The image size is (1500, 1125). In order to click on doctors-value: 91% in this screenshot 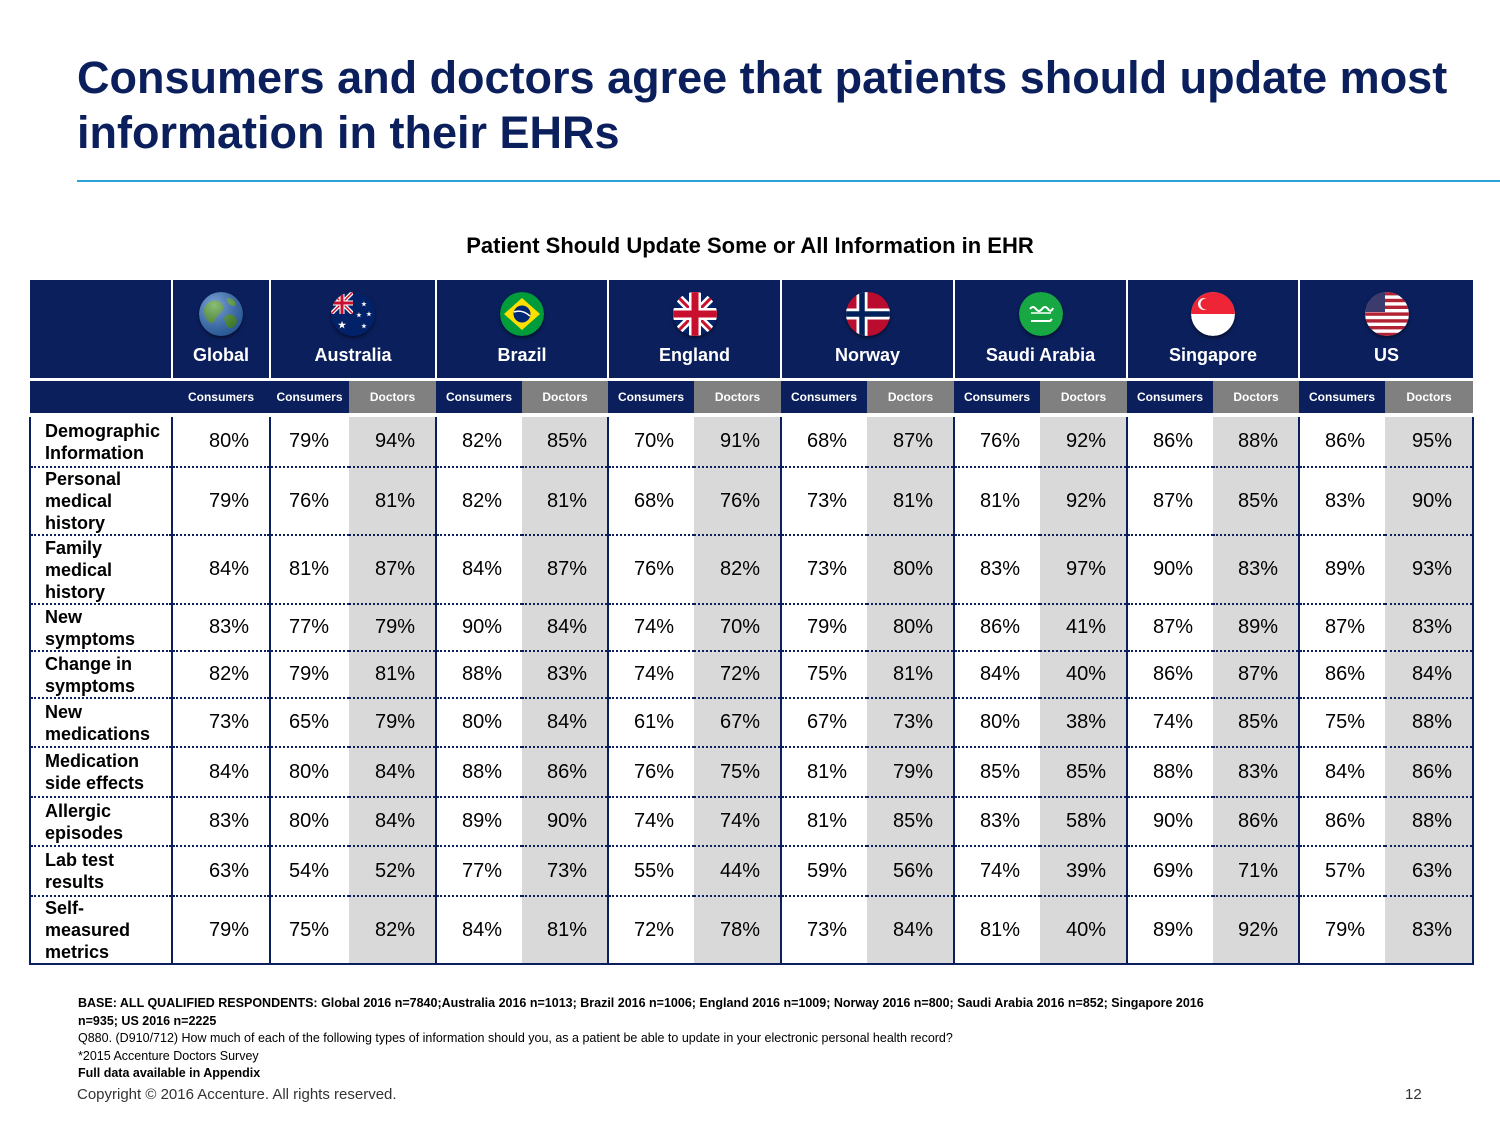, I will do `click(737, 442)`.